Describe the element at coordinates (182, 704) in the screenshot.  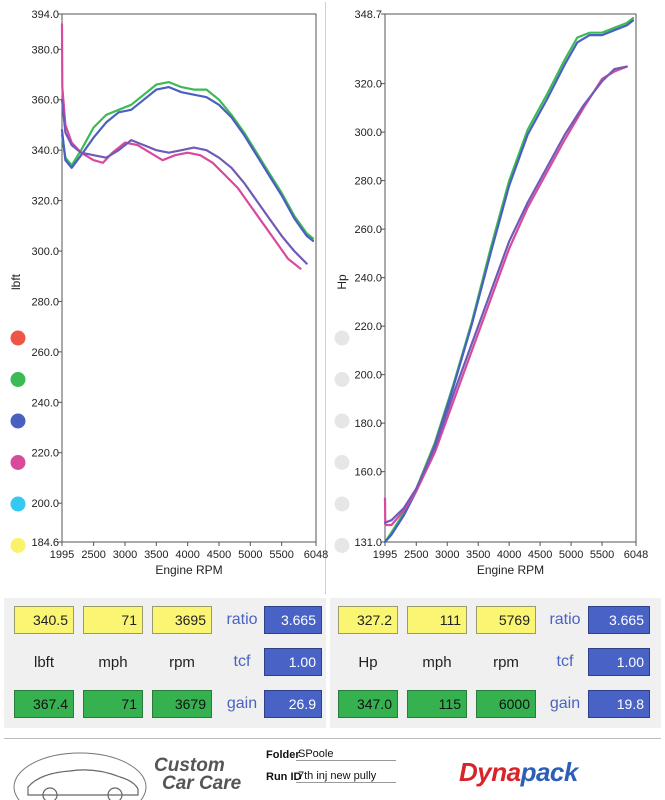
I see `torque-best-rpm: 3679` at that location.